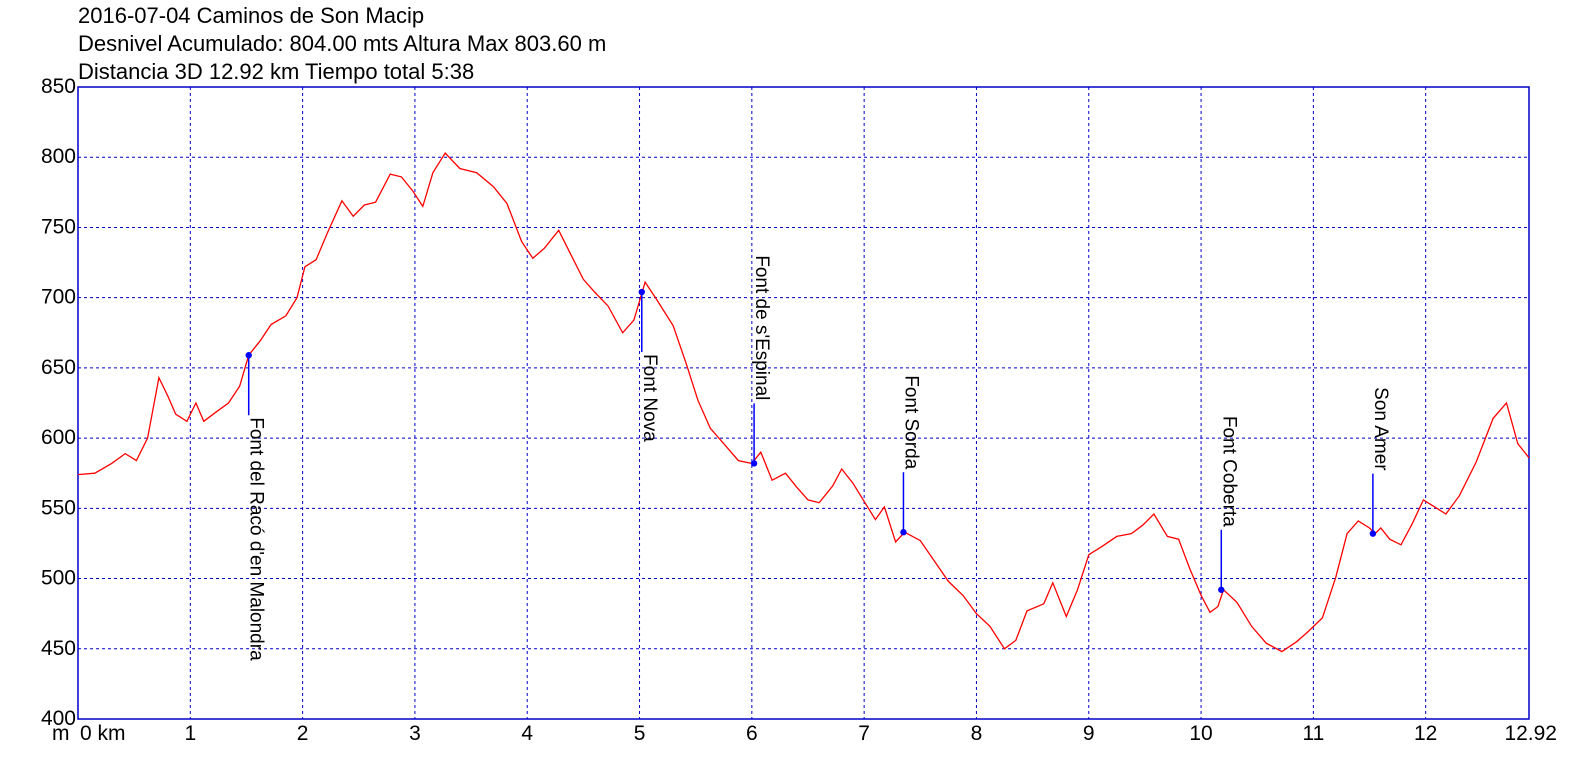  I want to click on waypoint-label: Font Coberta, so click(1228, 471).